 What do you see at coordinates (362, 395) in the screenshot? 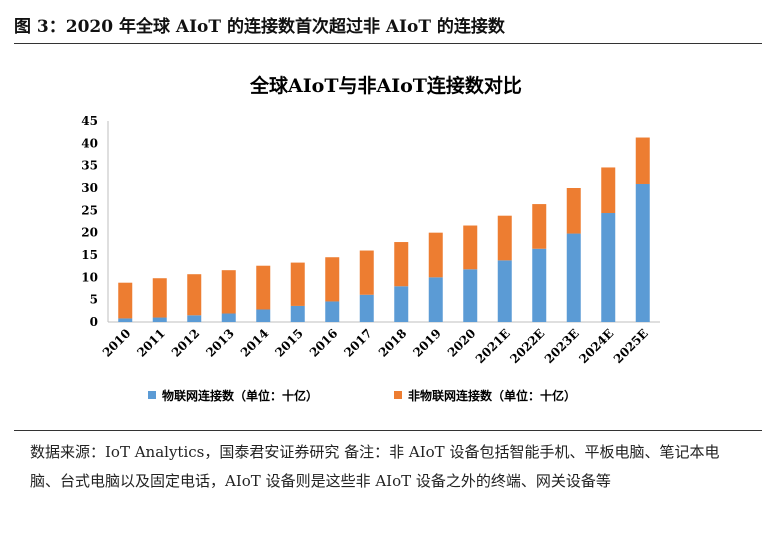
I see `chart-legend: 物联网连接数（单位：十亿） 非物联网连接数（单位：十亿）` at bounding box center [362, 395].